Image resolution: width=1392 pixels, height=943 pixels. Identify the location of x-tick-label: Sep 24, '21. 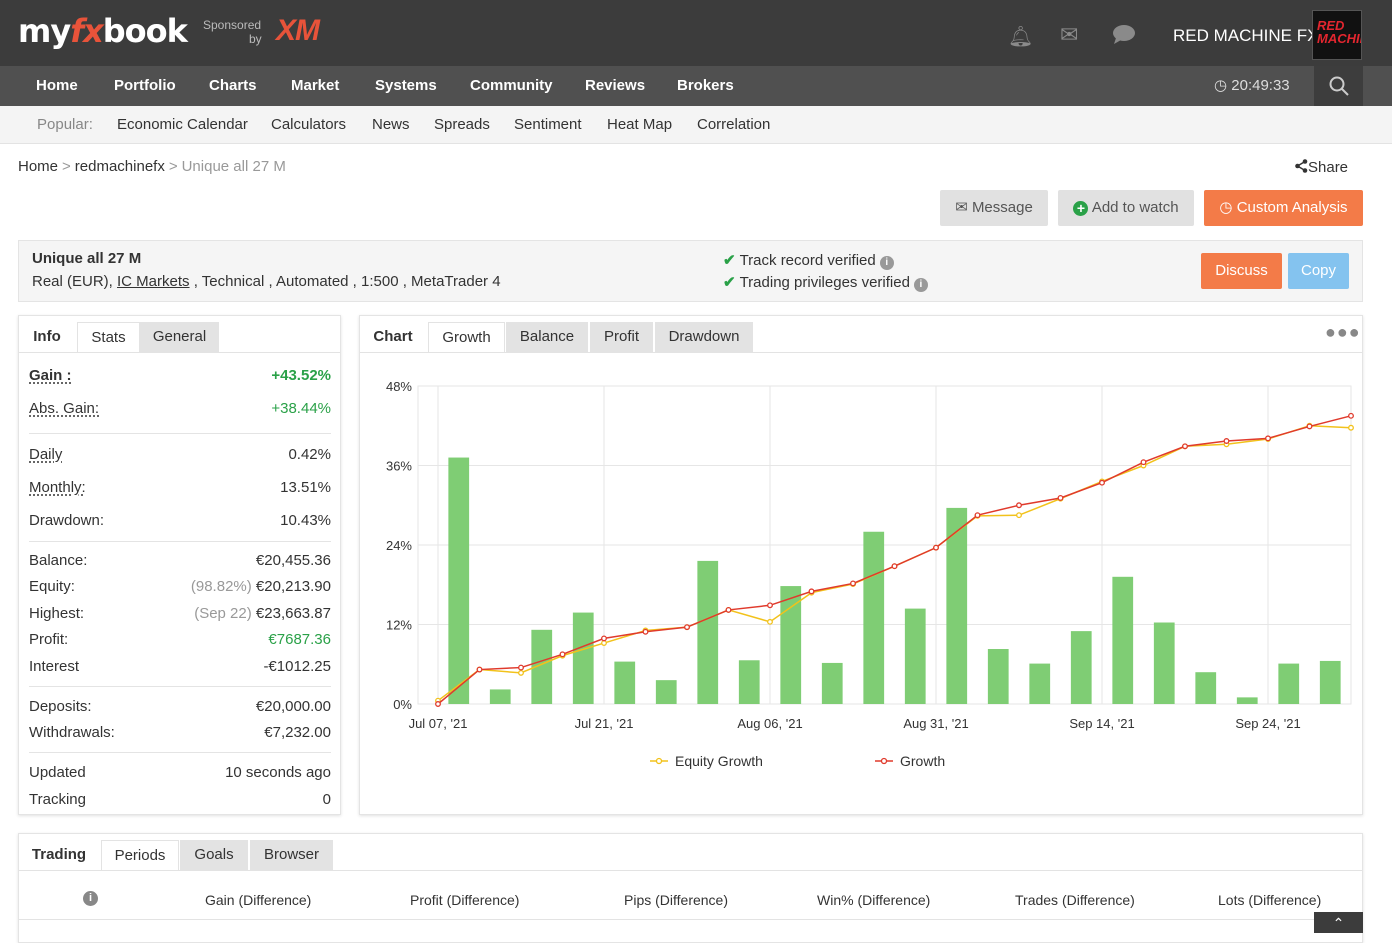
(1267, 723).